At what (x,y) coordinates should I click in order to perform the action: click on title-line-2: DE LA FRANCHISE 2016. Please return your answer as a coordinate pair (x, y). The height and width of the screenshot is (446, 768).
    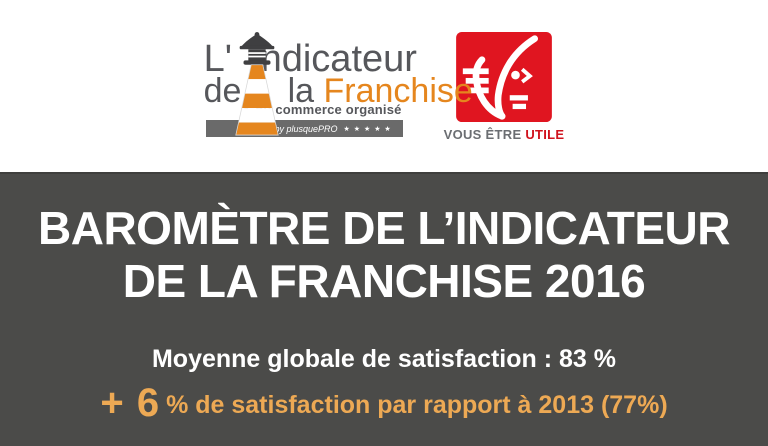
    Looking at the image, I should click on (384, 281).